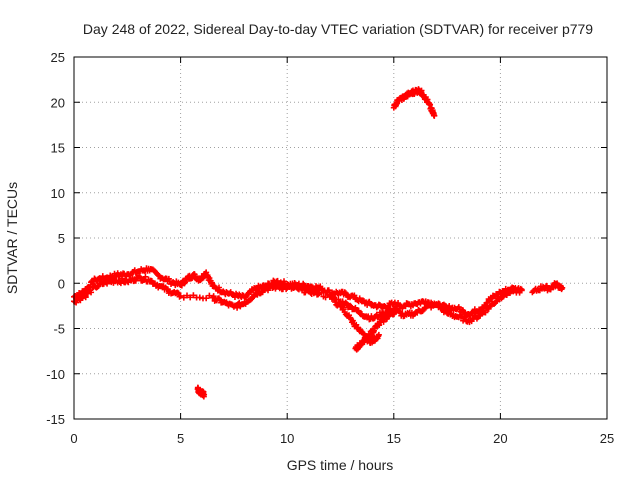 This screenshot has height=480, width=640. Describe the element at coordinates (58, 102) in the screenshot. I see `y-tick-label: 20` at that location.